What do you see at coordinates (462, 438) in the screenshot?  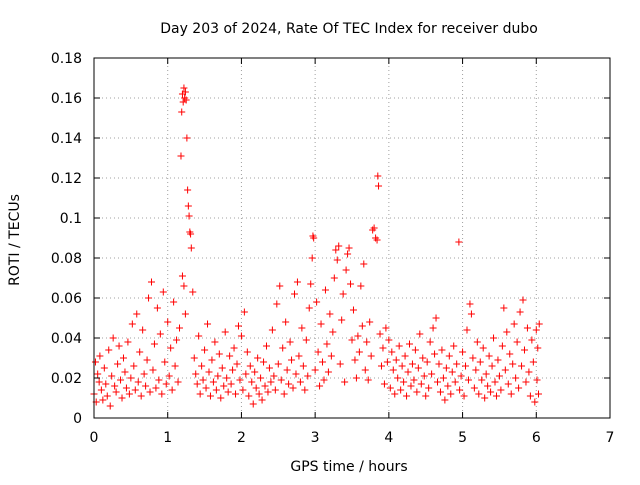 I see `x-tick-label: 5` at bounding box center [462, 438].